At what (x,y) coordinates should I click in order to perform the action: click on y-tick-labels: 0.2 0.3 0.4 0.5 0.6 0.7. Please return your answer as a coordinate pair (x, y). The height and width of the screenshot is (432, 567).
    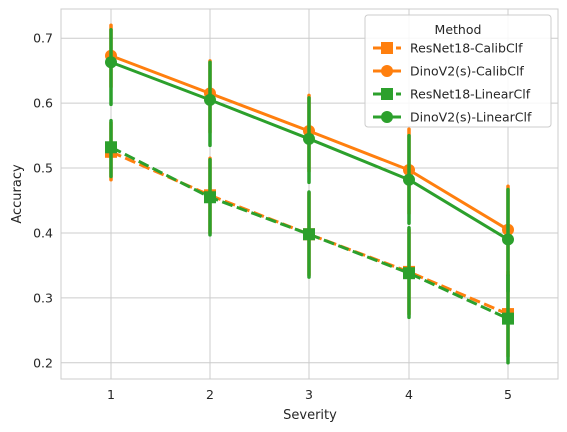
    Looking at the image, I should click on (43, 201).